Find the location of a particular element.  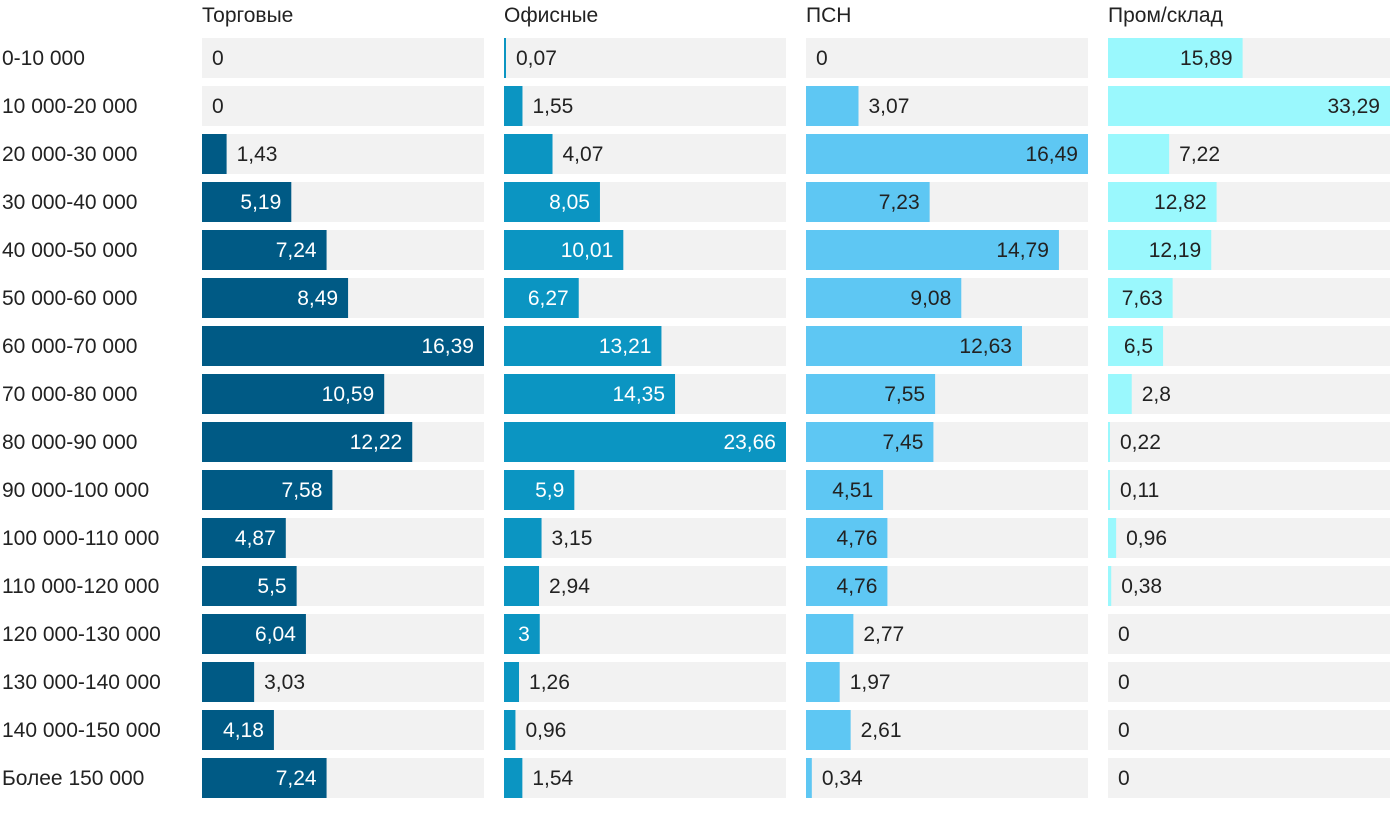

value-label: 1,43 is located at coordinates (257, 154).